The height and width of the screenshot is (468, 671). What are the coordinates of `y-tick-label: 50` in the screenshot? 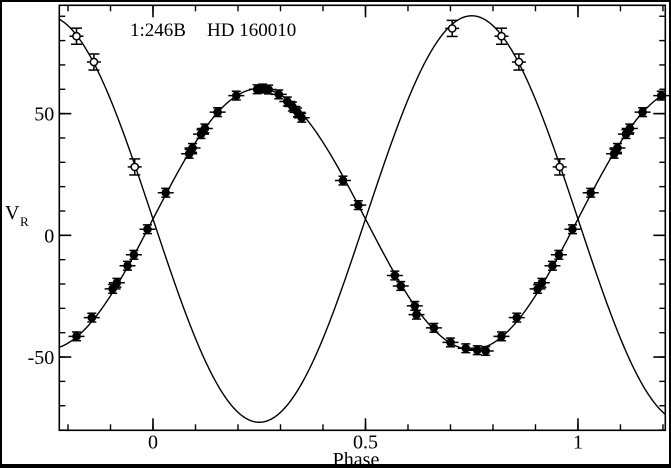 It's located at (44, 115).